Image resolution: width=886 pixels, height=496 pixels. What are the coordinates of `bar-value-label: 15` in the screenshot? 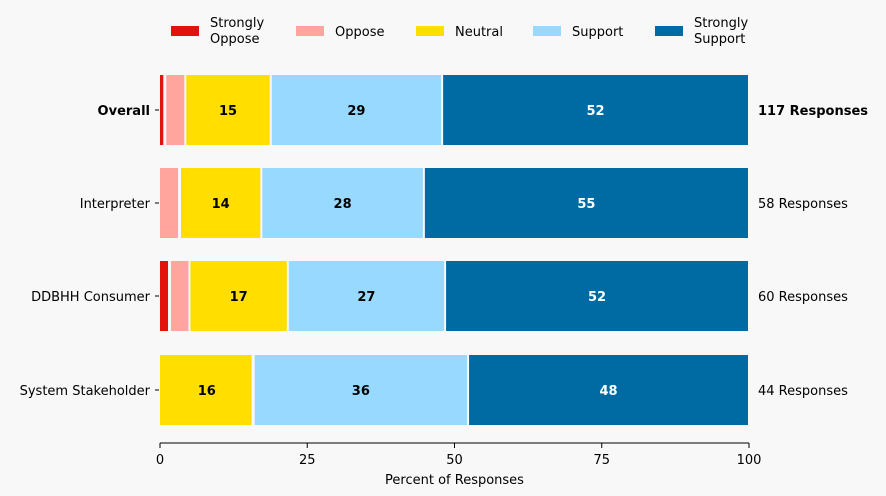 It's located at (228, 111).